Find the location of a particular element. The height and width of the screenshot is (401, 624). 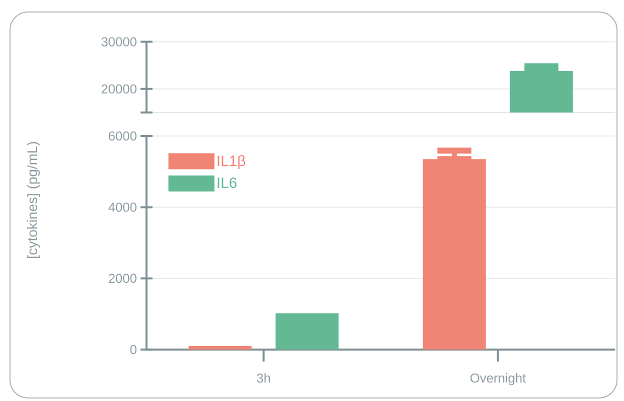

y-tick-label: 6000 is located at coordinates (122, 136).